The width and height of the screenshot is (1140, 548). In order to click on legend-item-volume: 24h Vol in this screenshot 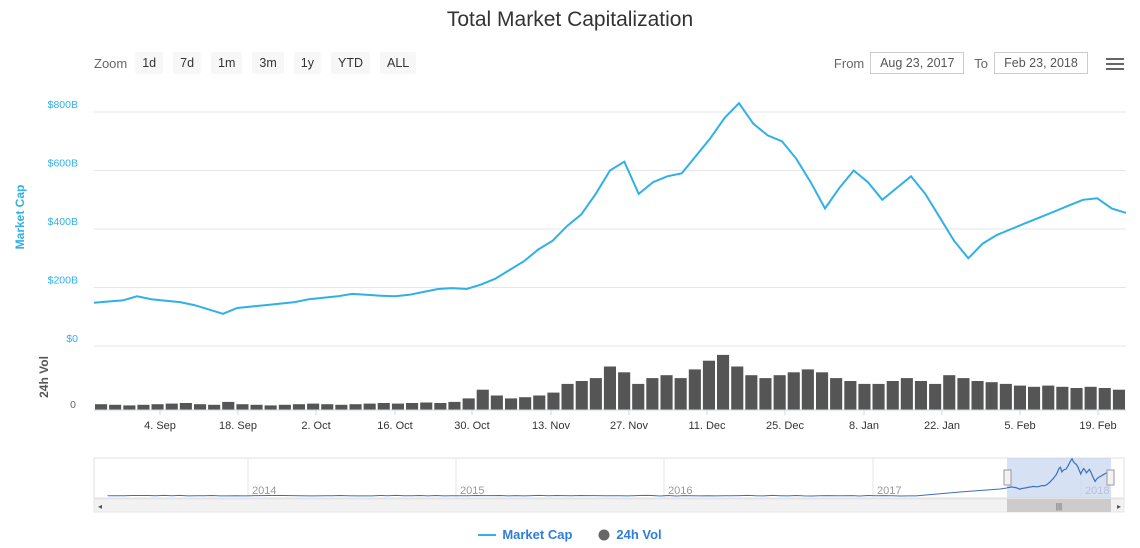, I will do `click(629, 534)`.